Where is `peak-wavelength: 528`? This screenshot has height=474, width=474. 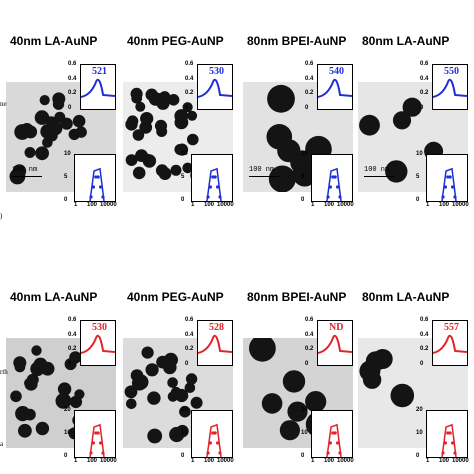
peak-wavelength: 528 is located at coordinates (216, 327).